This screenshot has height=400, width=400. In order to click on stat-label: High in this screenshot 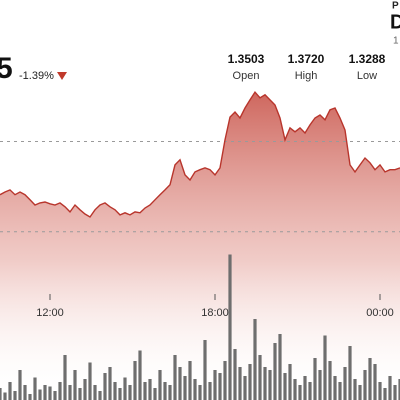, I will do `click(306, 76)`.